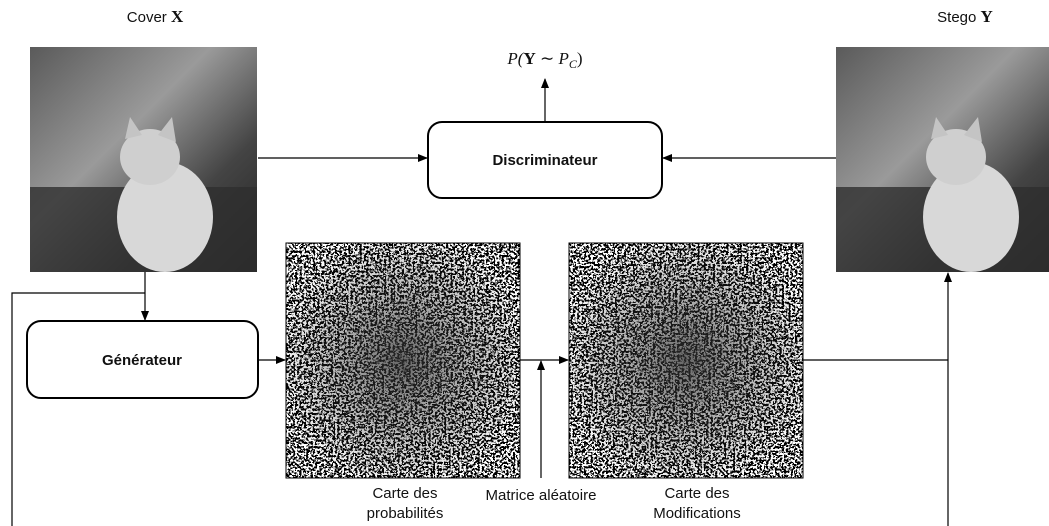  I want to click on cover-symbol: X, so click(177, 16).